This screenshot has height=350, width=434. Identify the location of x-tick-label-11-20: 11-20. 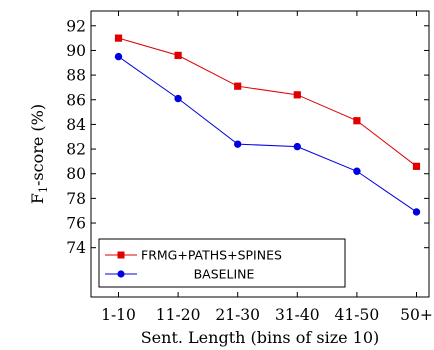
(178, 315).